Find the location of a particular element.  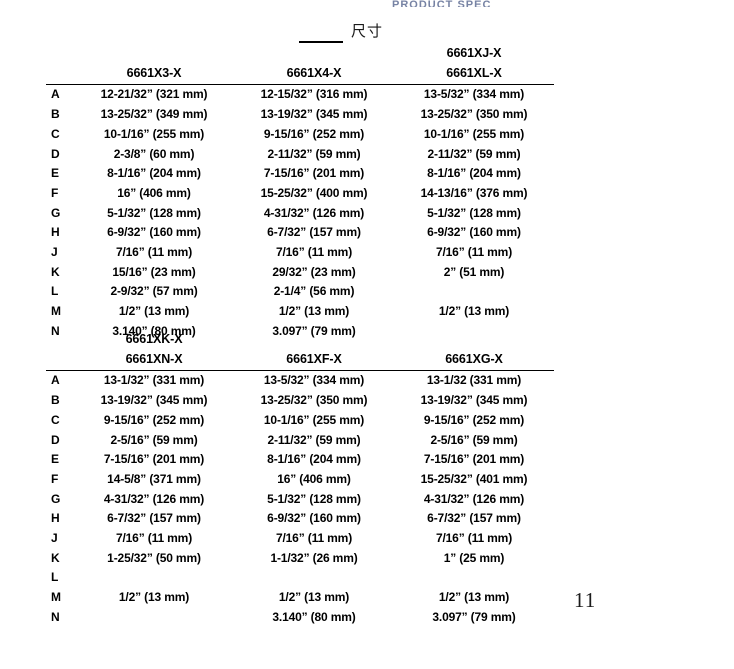

page-number: 11 is located at coordinates (585, 600).